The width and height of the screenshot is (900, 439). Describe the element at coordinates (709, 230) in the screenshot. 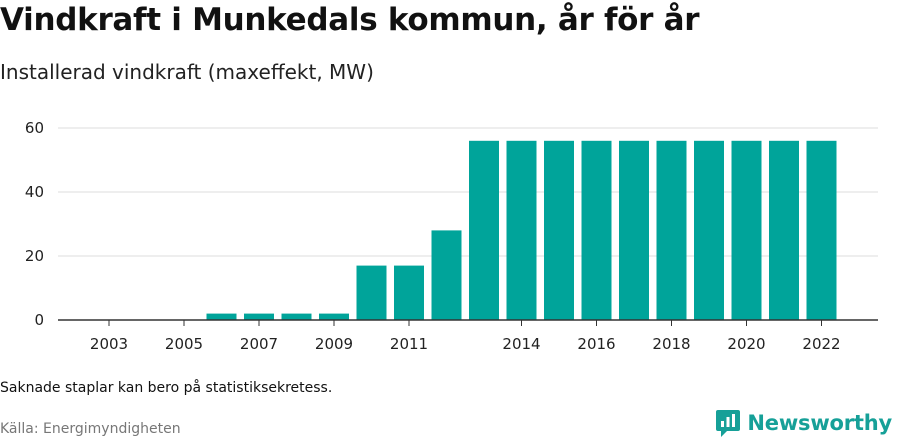

I see `bar-2019` at that location.